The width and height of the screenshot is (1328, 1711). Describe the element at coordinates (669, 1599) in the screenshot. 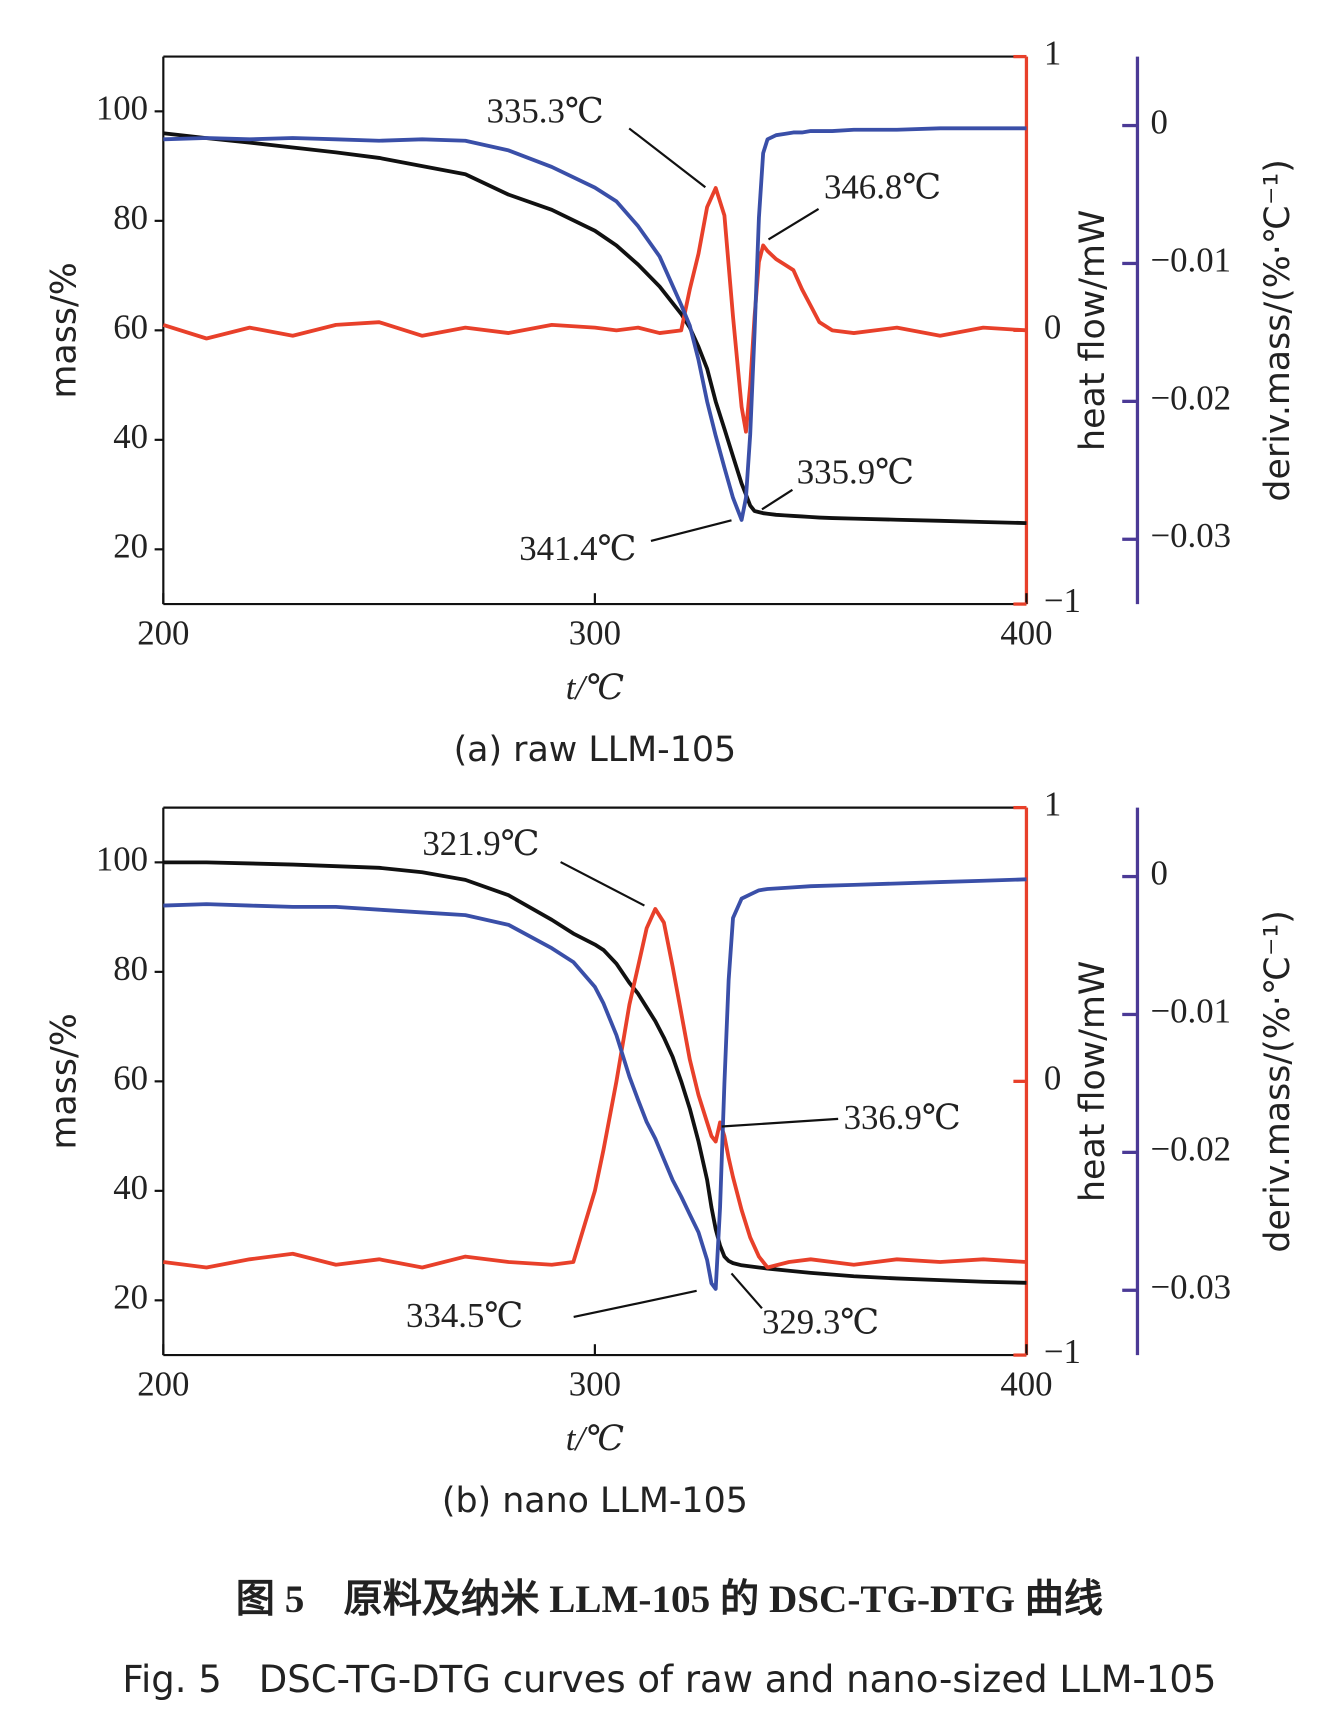

I see `caption-cn: 图 5 原料及纳米 LLM-105 的 DSC-TG-DTG 曲线` at that location.